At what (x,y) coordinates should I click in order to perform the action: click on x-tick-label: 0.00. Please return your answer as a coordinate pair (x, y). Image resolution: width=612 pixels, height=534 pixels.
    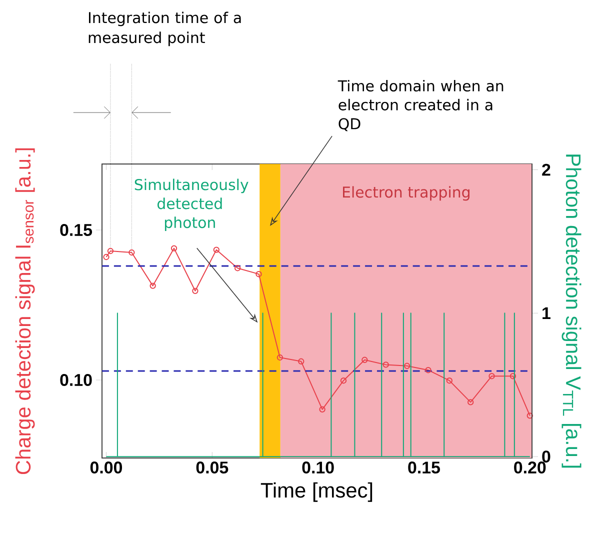
    Looking at the image, I should click on (106, 468).